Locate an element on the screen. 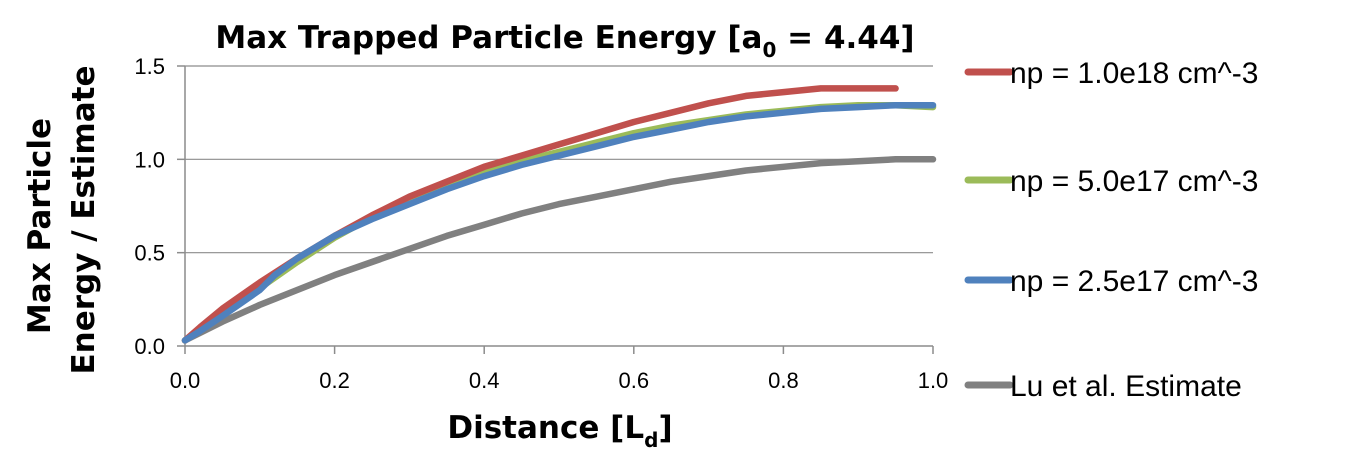  x-tick-label: 0.4 is located at coordinates (484, 380).